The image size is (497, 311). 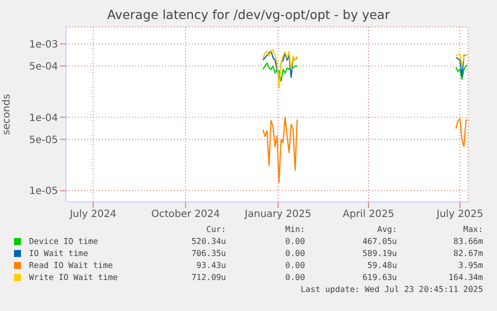 What do you see at coordinates (379, 241) in the screenshot?
I see `text: 467.05u` at bounding box center [379, 241].